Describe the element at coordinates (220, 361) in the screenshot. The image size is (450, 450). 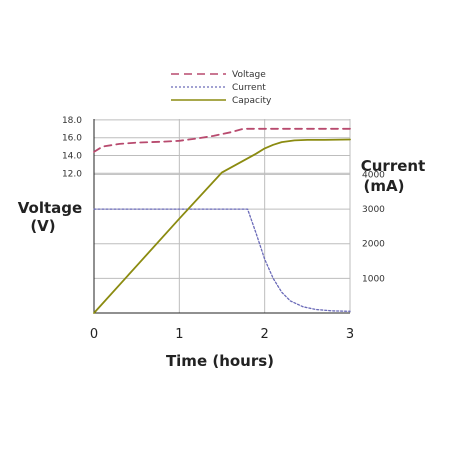
I see `x-axis-title: Time (hours)` at that location.